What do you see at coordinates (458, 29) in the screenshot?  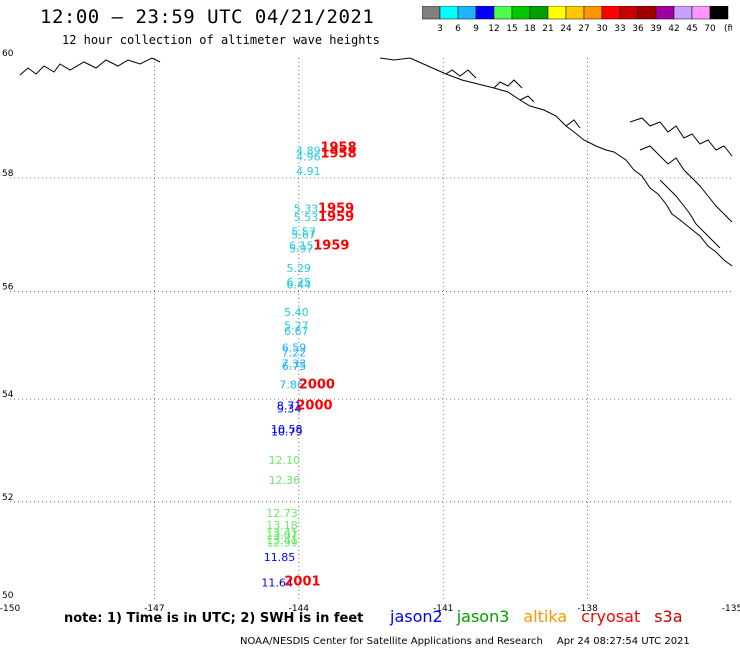 I see `scale-tick-label: 6` at bounding box center [458, 29].